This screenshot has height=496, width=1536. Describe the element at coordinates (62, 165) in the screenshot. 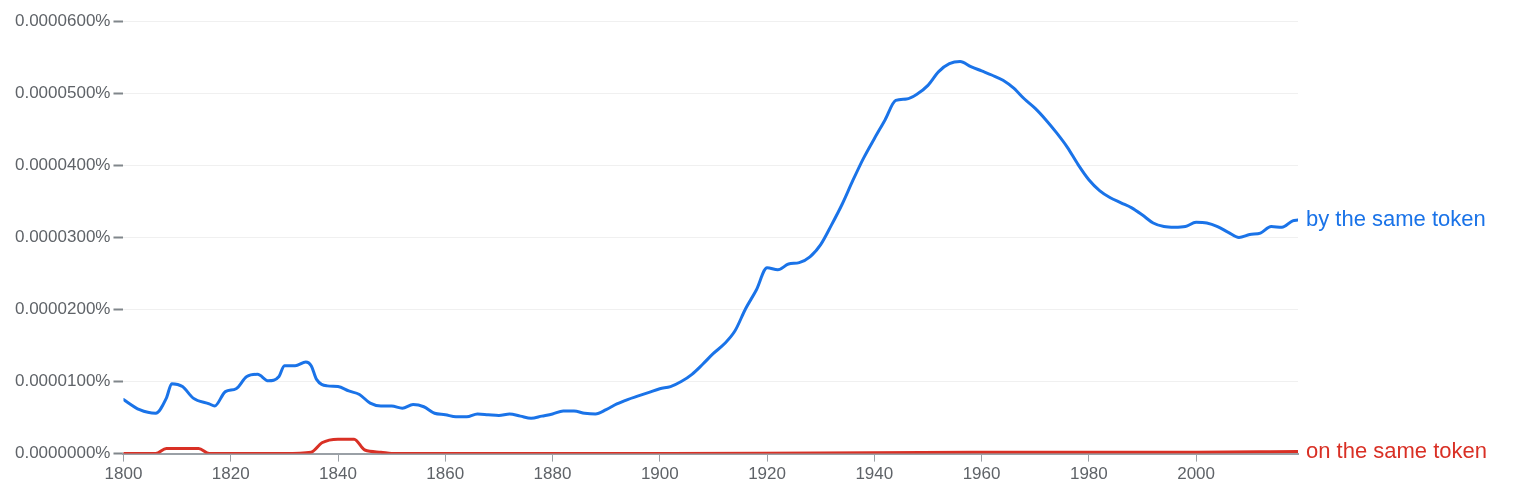

I see `y-tick-label: 0.0000400%` at that location.